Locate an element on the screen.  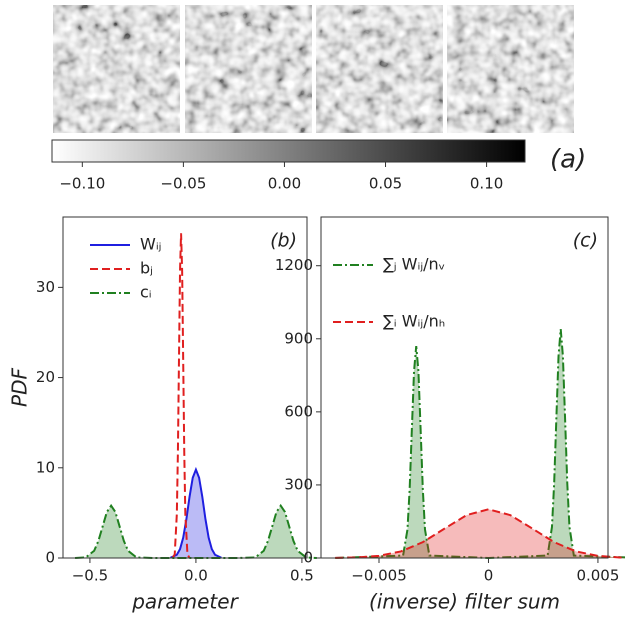
tick-label: 0.05 is located at coordinates (385, 184).